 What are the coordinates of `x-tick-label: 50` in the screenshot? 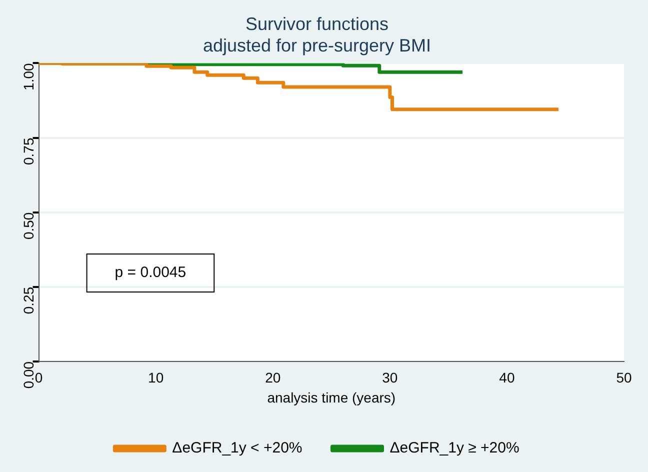 It's located at (624, 378).